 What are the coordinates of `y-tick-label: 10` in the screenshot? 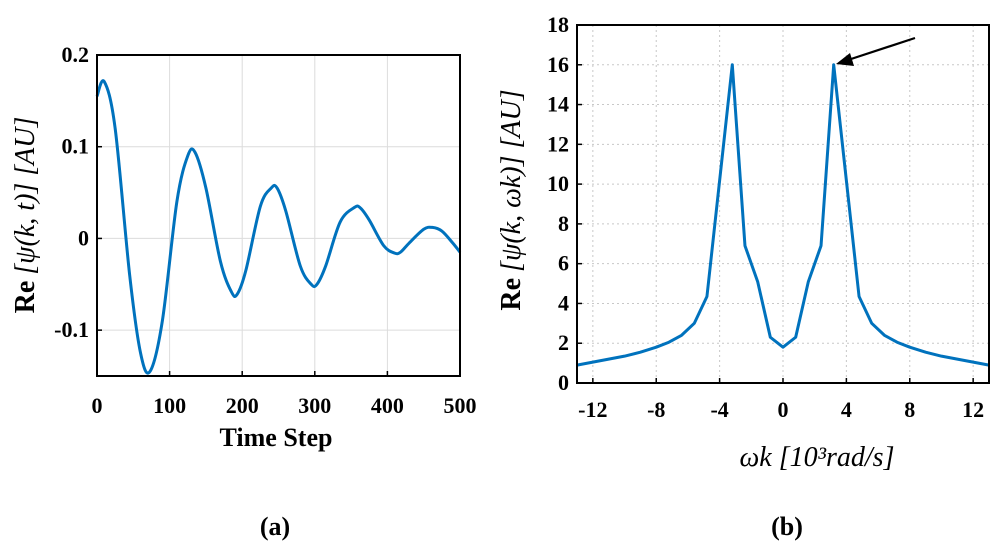 It's located at (558, 183).